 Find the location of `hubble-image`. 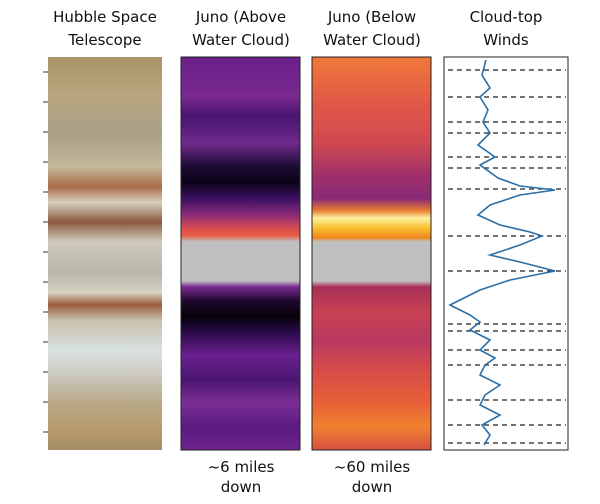

hubble-image is located at coordinates (105, 253).